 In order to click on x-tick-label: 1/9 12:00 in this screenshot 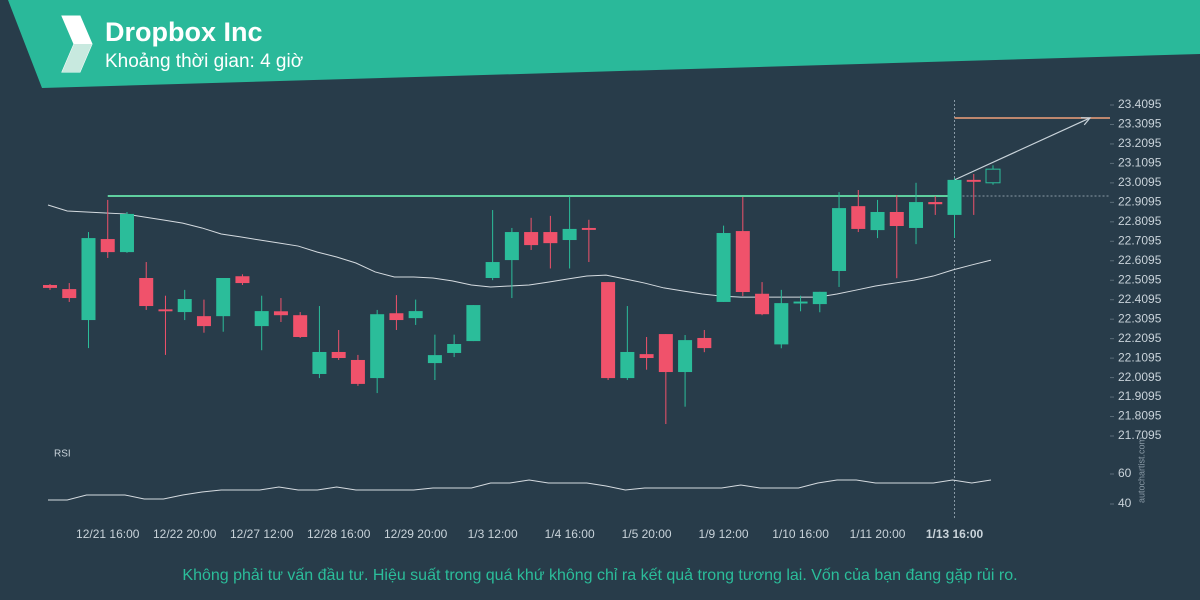, I will do `click(724, 534)`.